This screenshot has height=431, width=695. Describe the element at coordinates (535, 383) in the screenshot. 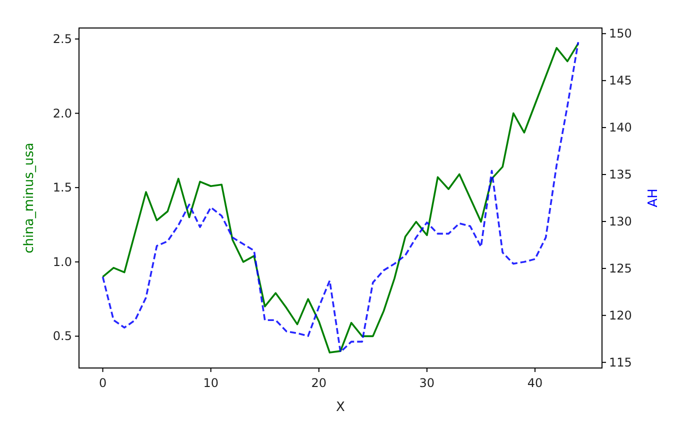

I see `x-tick-label: 40` at that location.